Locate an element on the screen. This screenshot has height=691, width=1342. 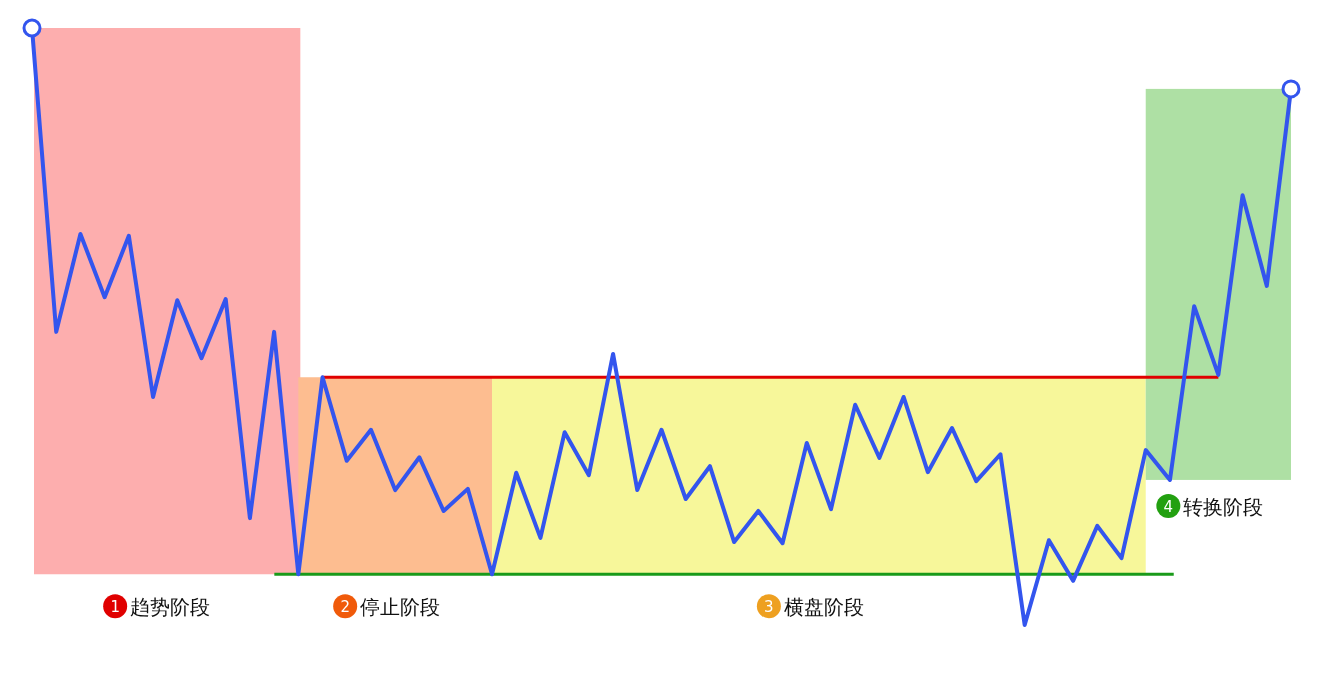
annotation: 2 停止阶段 is located at coordinates (390, 607).